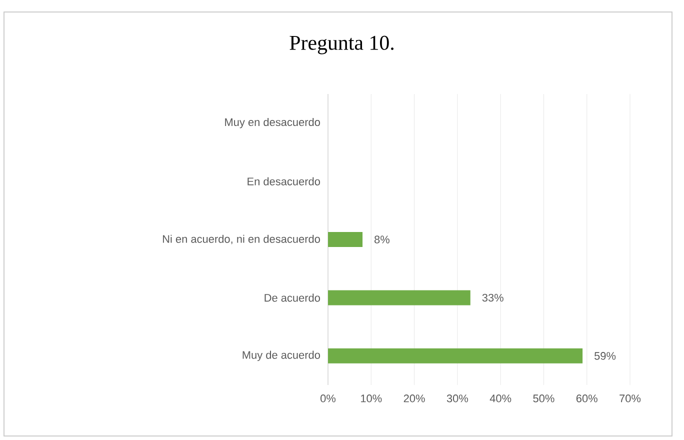  Describe the element at coordinates (543, 398) in the screenshot. I see `x-tick-label: 50%` at that location.